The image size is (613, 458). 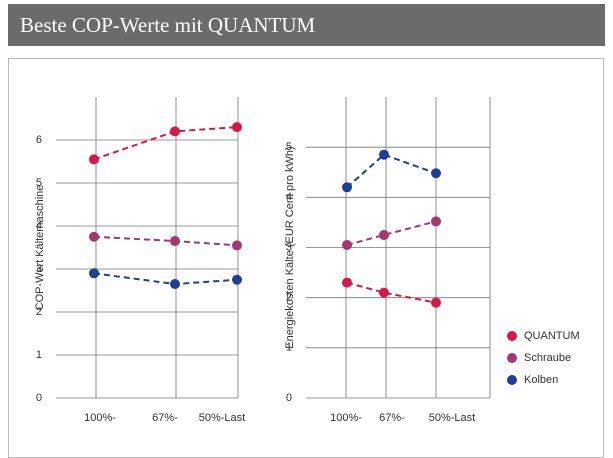 I want to click on header: Beste COP-Werte mit QUANTUM, so click(x=306, y=25).